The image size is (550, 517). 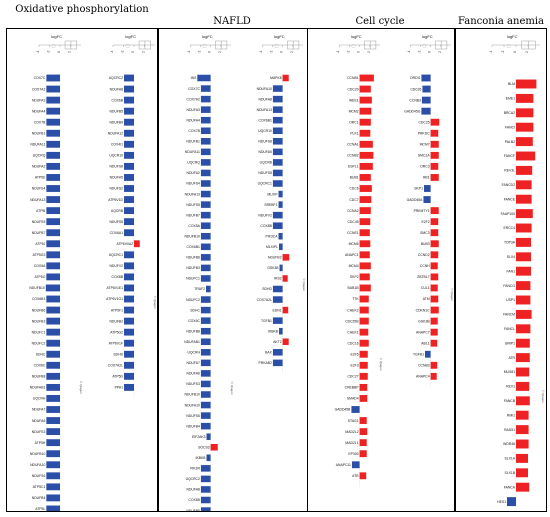 I want to click on gene-label: SDHD, so click(x=118, y=354).